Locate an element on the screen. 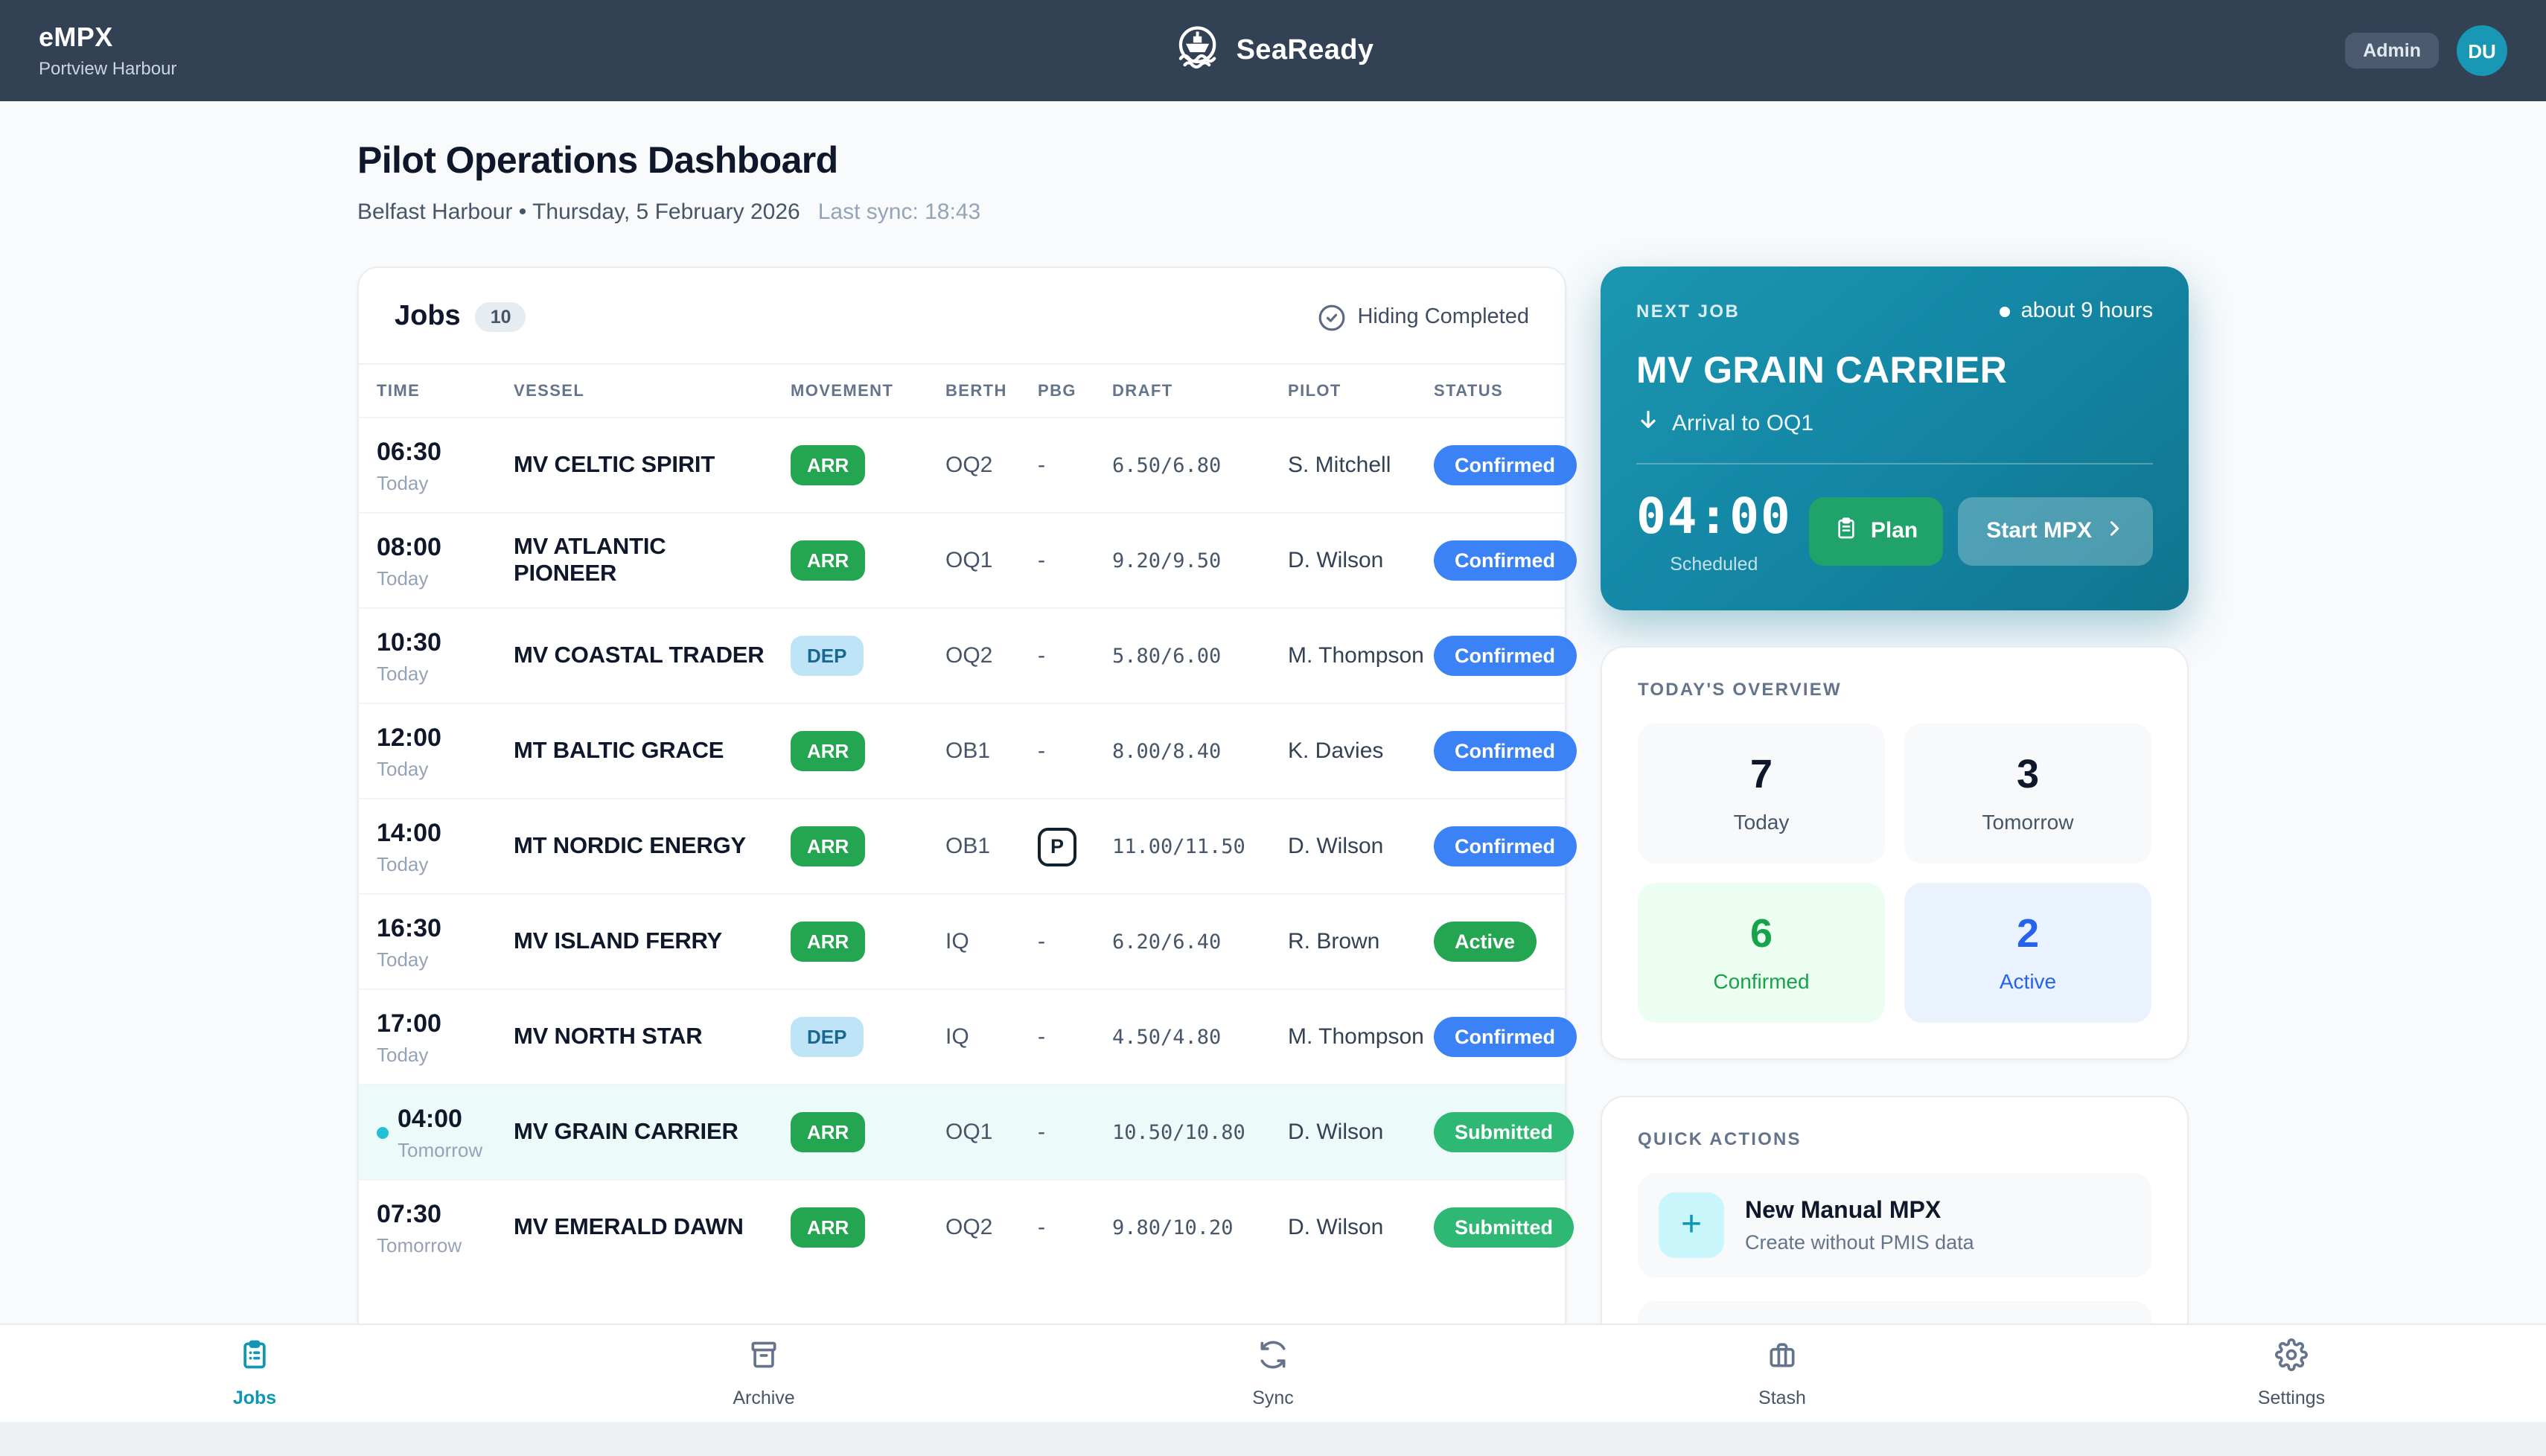 Image resolution: width=2546 pixels, height=1456 pixels. vessel-name: MV EMERALD DAWN is located at coordinates (629, 1226).